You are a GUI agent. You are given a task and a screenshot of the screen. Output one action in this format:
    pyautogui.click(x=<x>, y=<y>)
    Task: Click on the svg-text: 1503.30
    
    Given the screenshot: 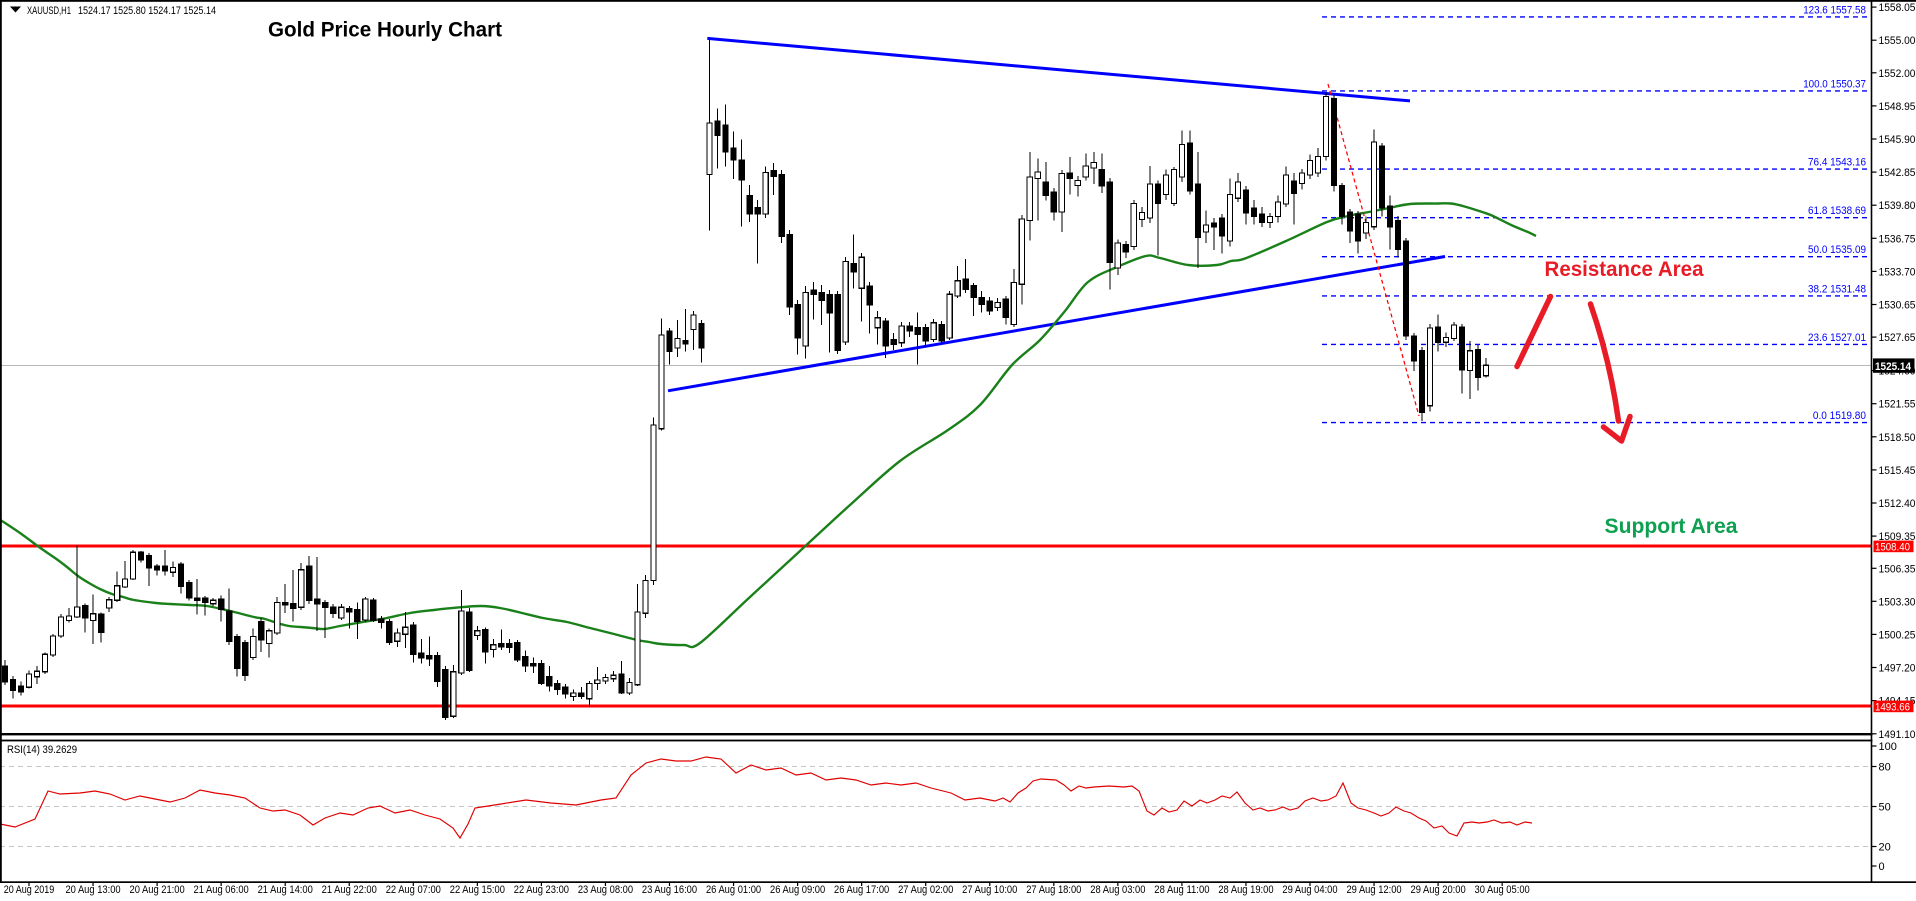 What is the action you would take?
    pyautogui.click(x=1897, y=602)
    